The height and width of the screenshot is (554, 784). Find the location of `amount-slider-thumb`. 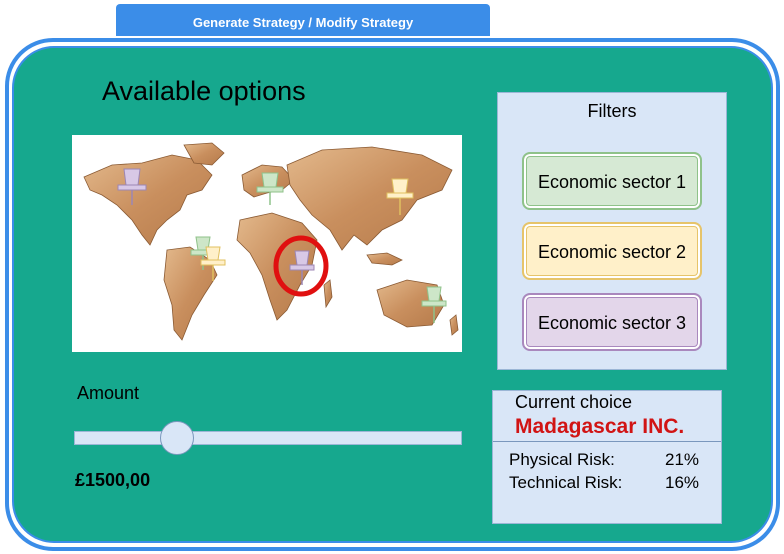

amount-slider-thumb is located at coordinates (177, 438).